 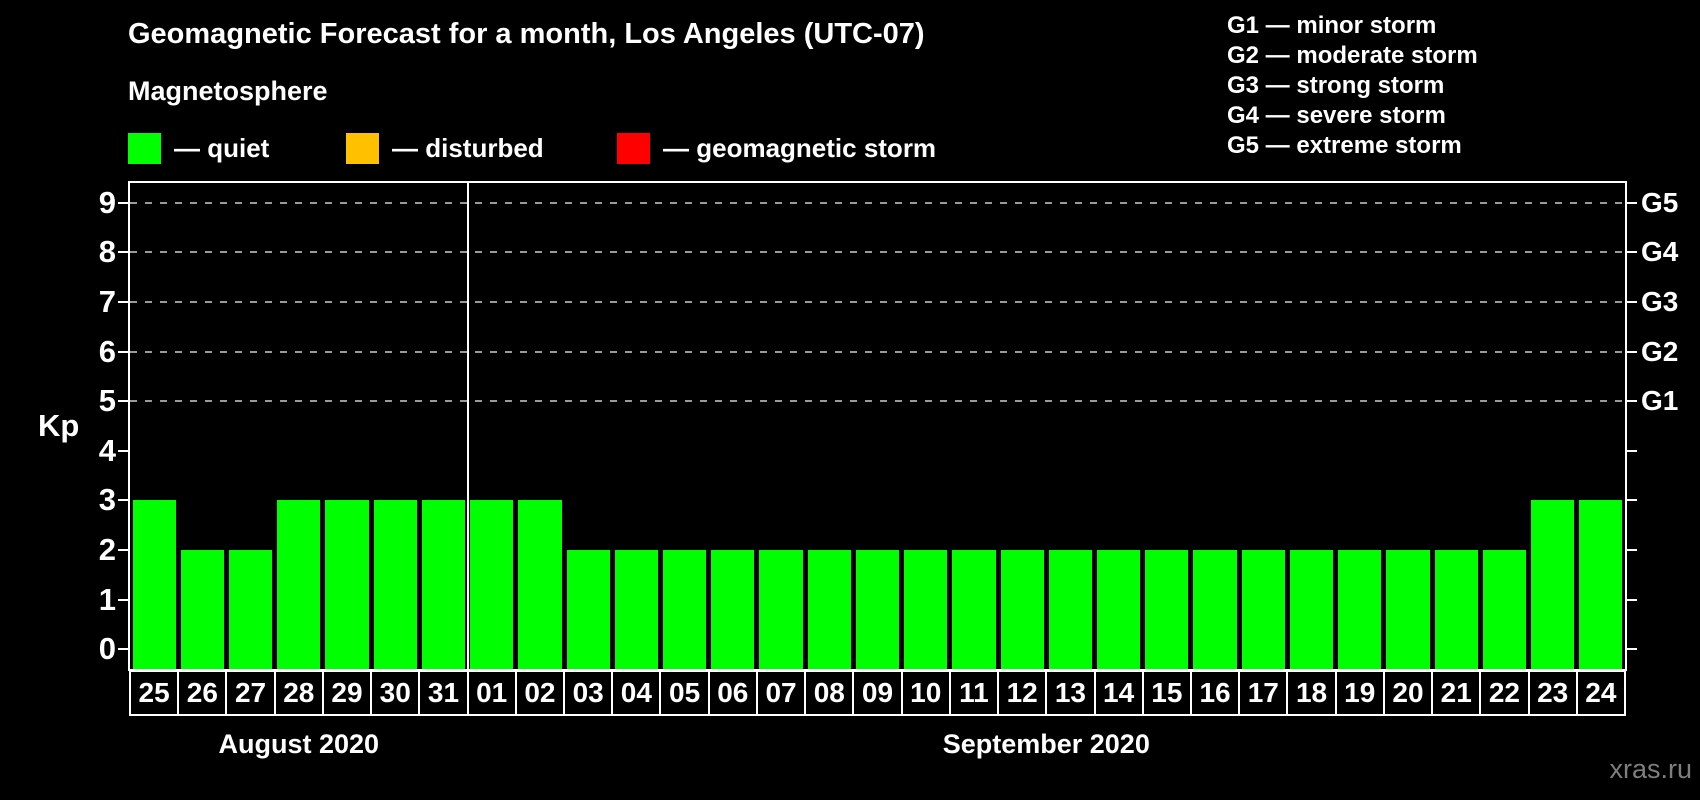 What do you see at coordinates (1504, 693) in the screenshot?
I see `day-cell: 22` at bounding box center [1504, 693].